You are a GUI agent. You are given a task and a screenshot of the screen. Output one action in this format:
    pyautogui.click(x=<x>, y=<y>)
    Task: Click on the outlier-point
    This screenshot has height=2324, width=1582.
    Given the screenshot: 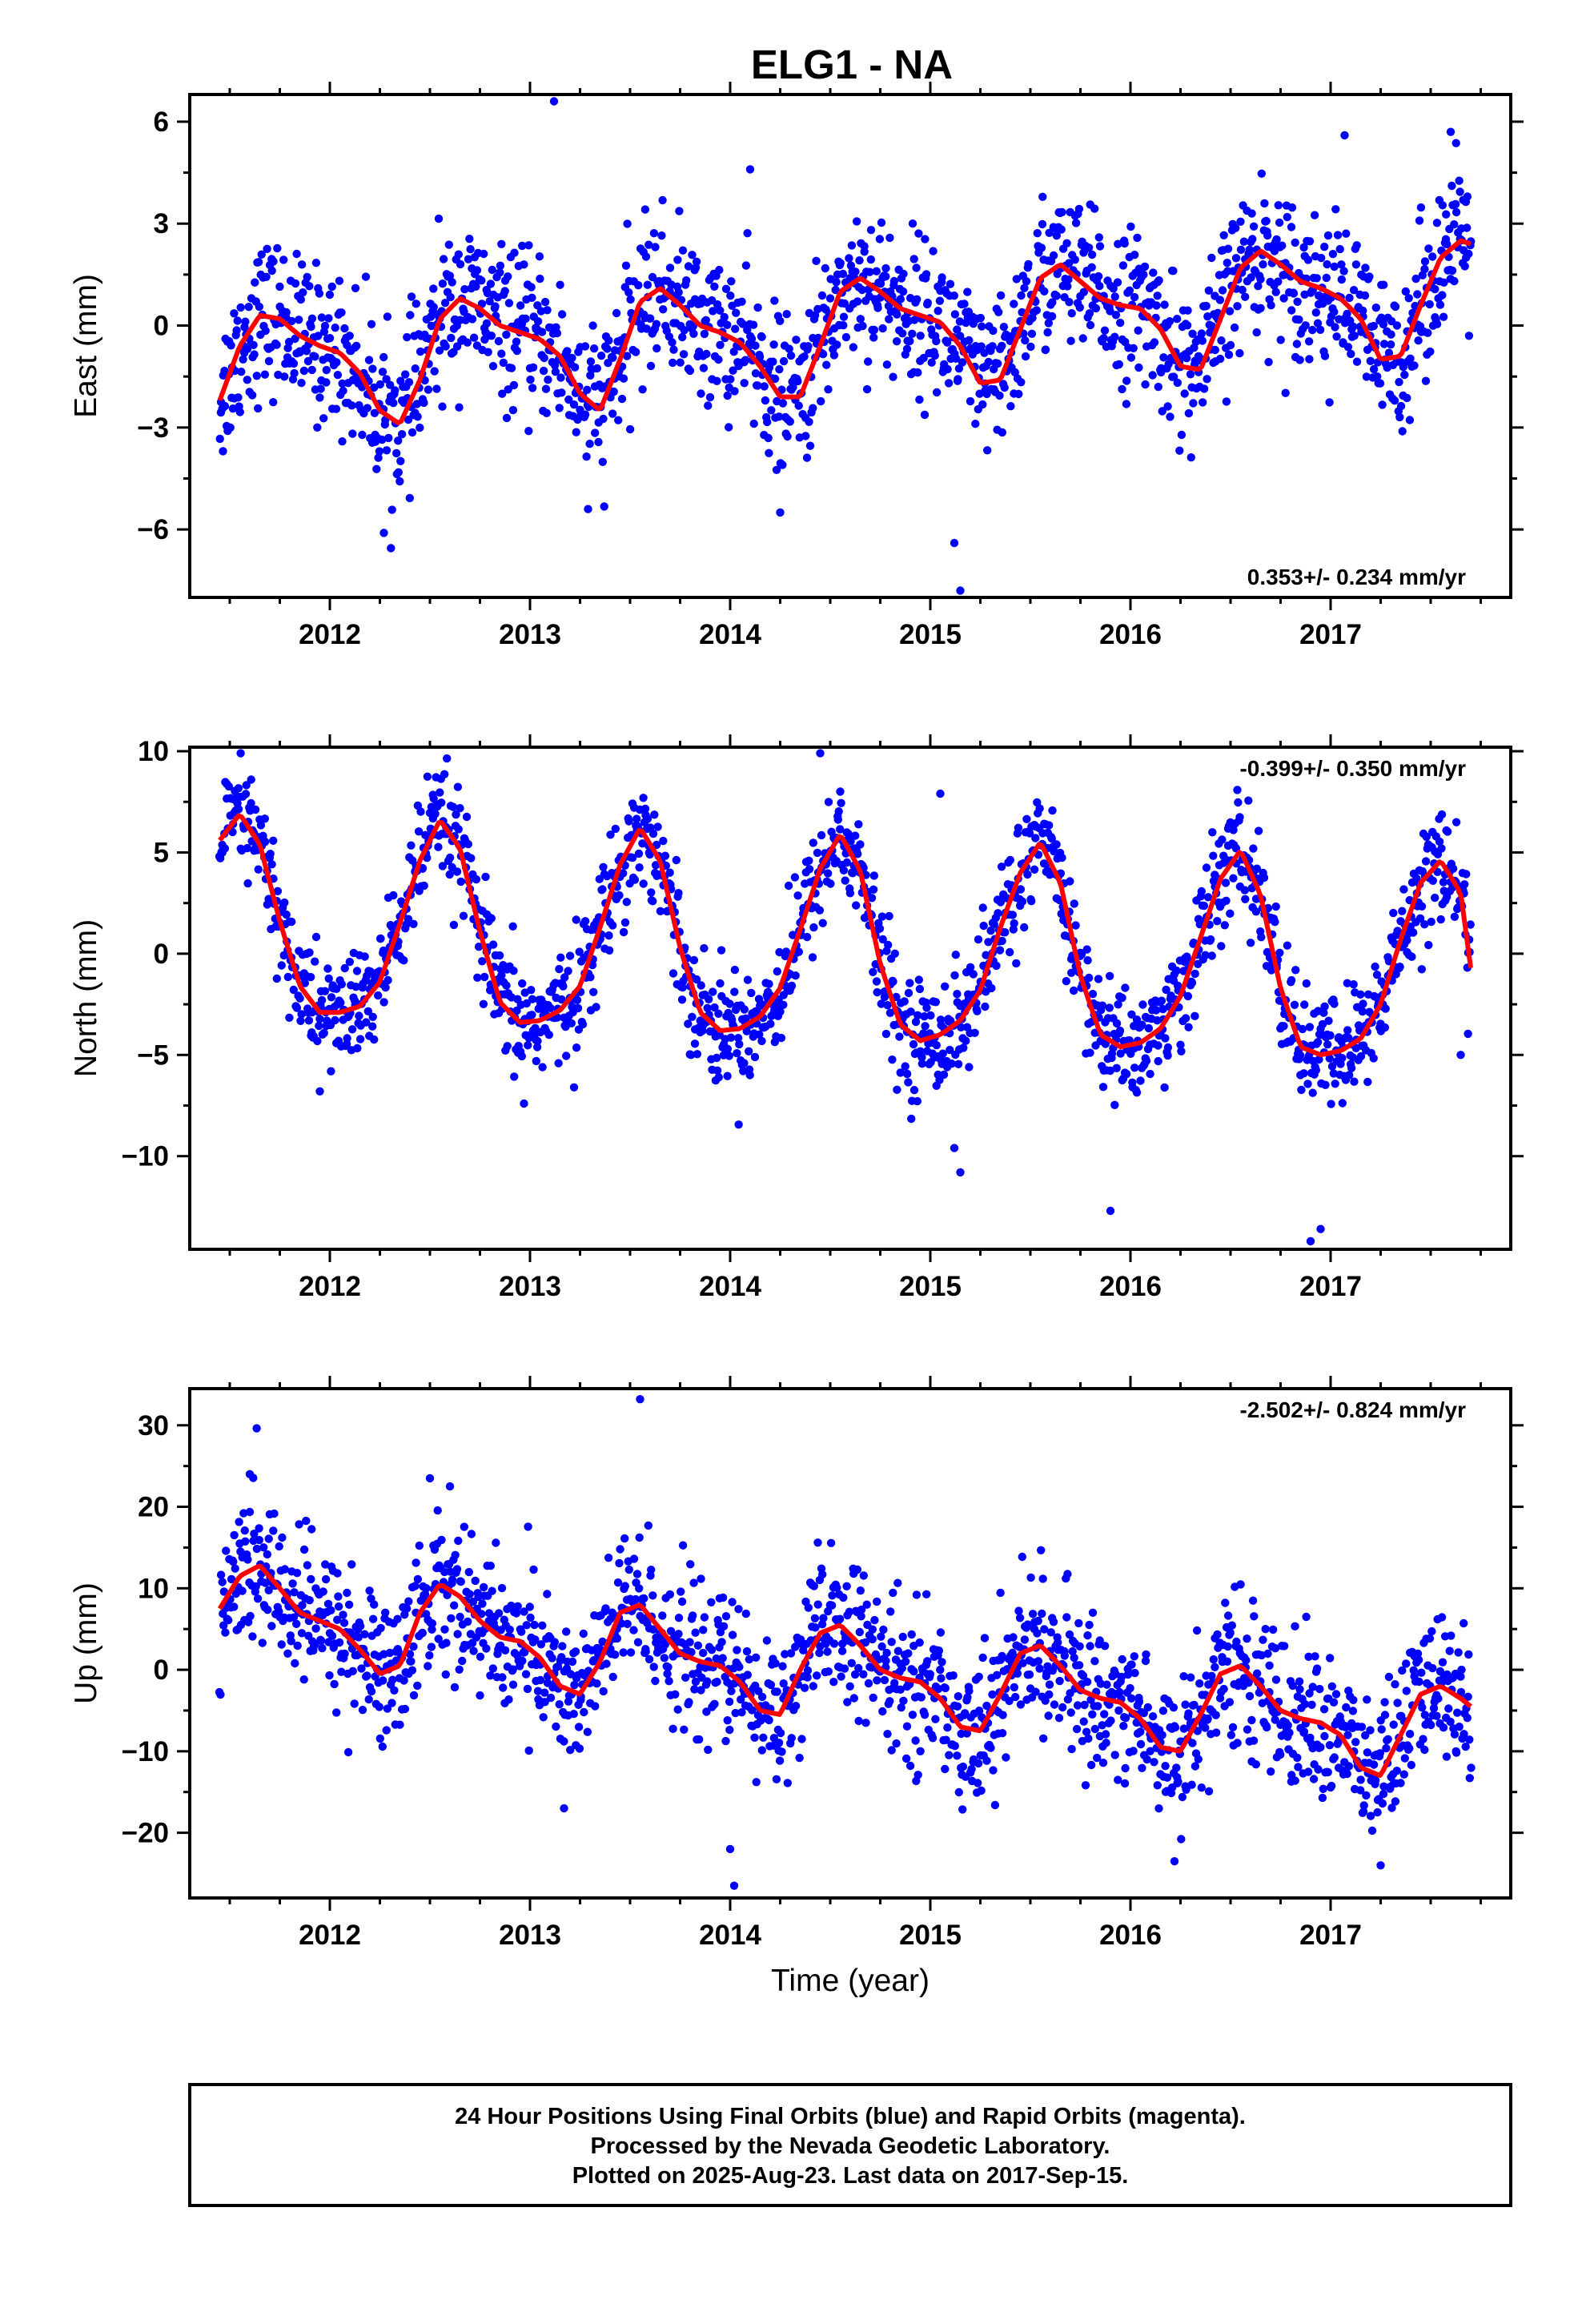 What is the action you would take?
    pyautogui.click(x=588, y=509)
    